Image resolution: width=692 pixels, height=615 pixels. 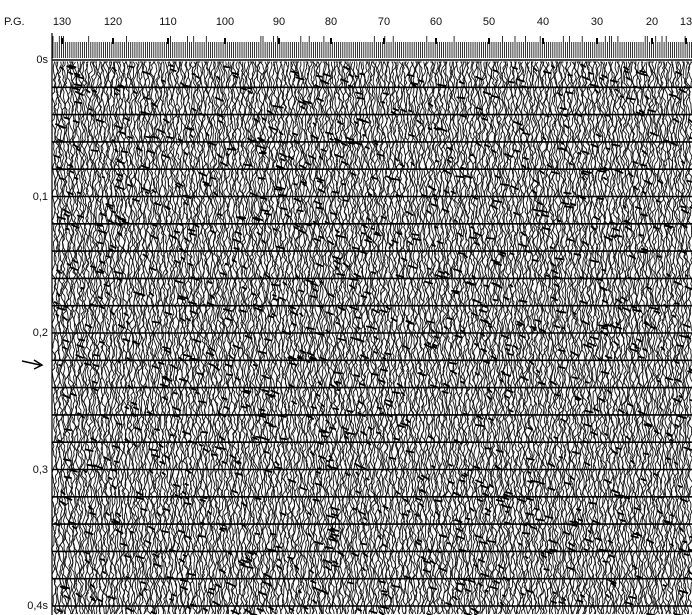 What do you see at coordinates (597, 22) in the screenshot?
I see `station-label: 30` at bounding box center [597, 22].